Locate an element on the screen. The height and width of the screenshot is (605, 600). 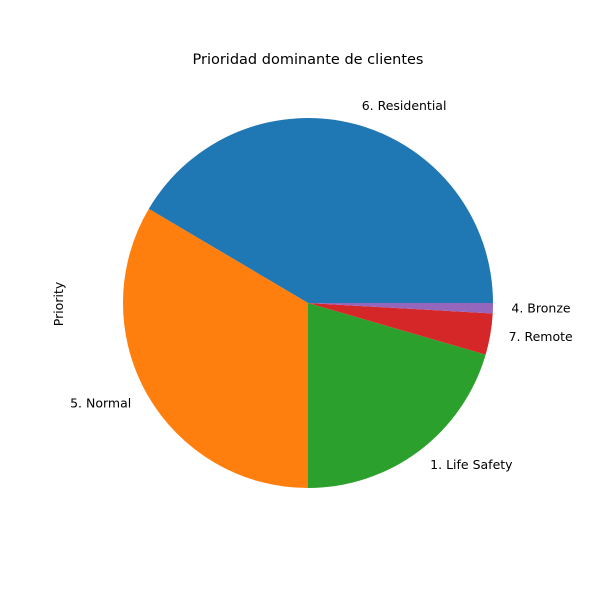
pie-slice-label-4: 4. Bronze is located at coordinates (540, 307).